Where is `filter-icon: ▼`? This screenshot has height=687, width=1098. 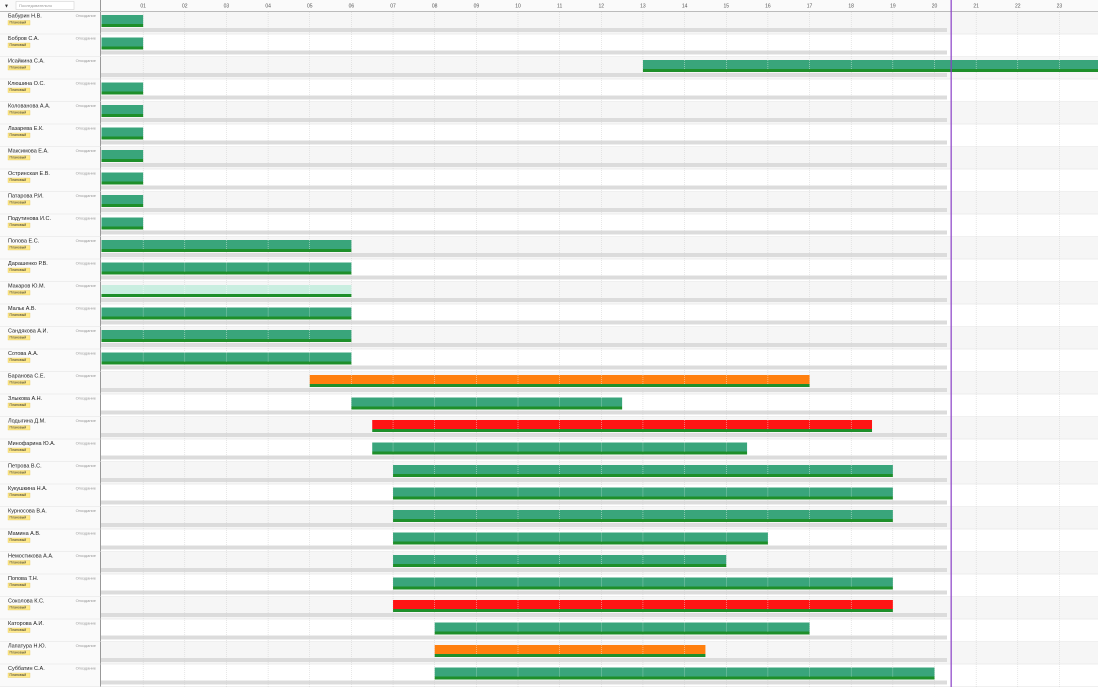 filter-icon: ▼ is located at coordinates (6, 6).